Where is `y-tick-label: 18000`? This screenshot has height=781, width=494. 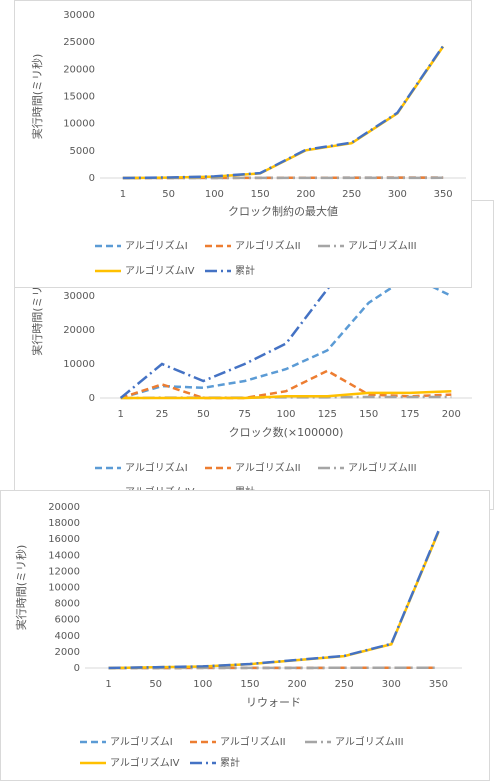 y-tick-label: 18000 is located at coordinates (64, 523).